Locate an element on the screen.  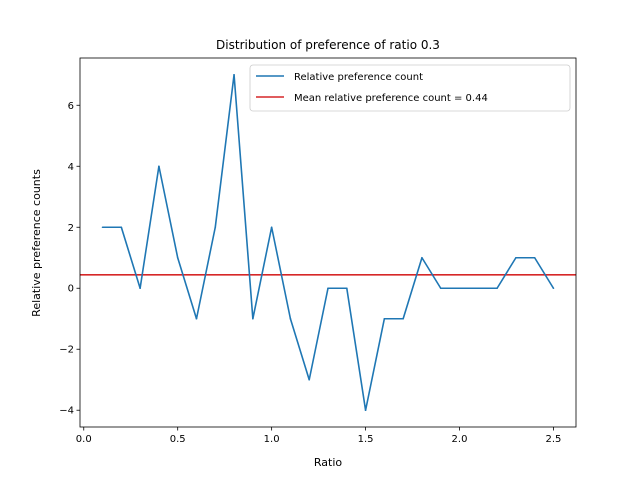
y-tick-label: 6 is located at coordinates (71, 106).